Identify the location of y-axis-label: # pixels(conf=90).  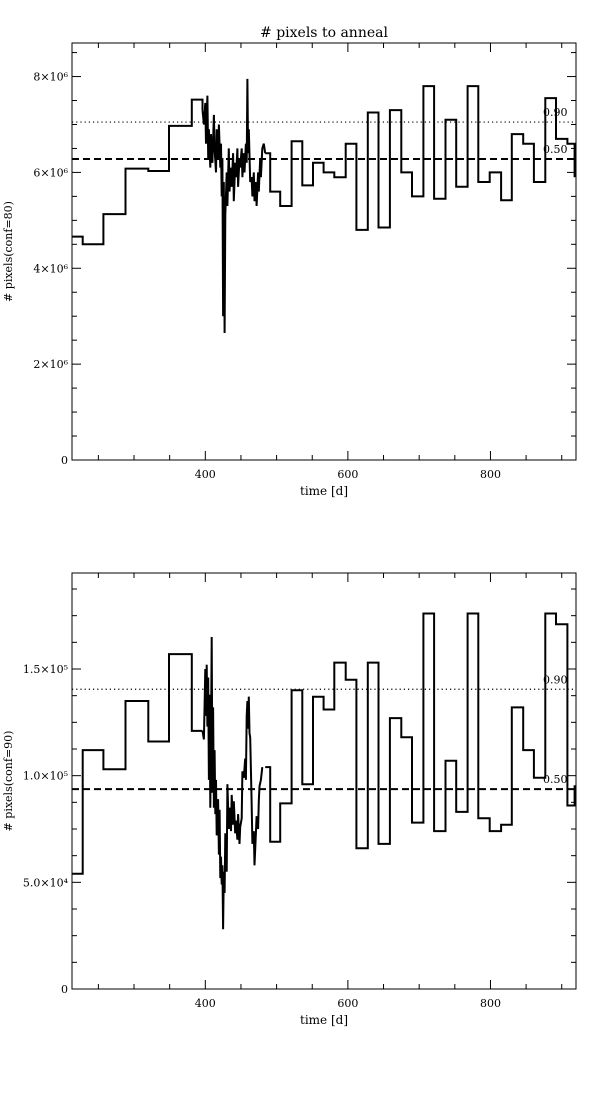
(8, 781).